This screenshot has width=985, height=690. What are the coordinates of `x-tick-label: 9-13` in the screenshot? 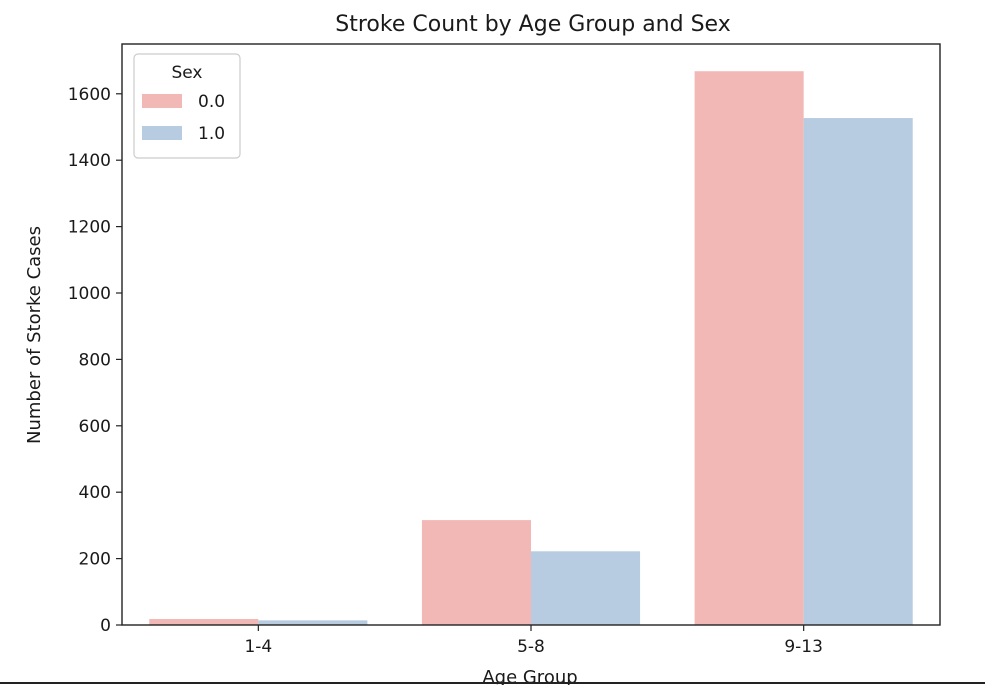 It's located at (803, 647).